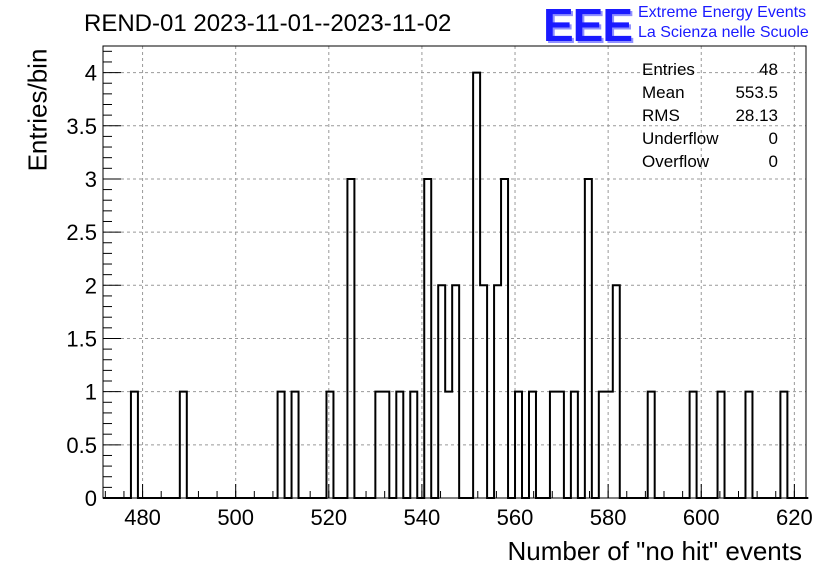 This screenshot has height=572, width=836. What do you see at coordinates (81, 445) in the screenshot?
I see `y-tick-label: 0.5` at bounding box center [81, 445].